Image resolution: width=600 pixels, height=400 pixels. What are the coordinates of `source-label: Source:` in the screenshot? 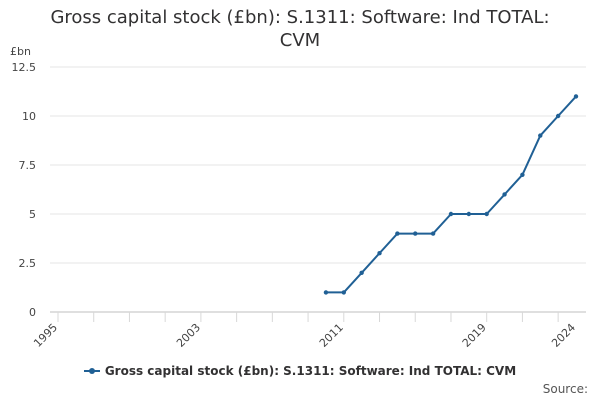 It's located at (565, 389).